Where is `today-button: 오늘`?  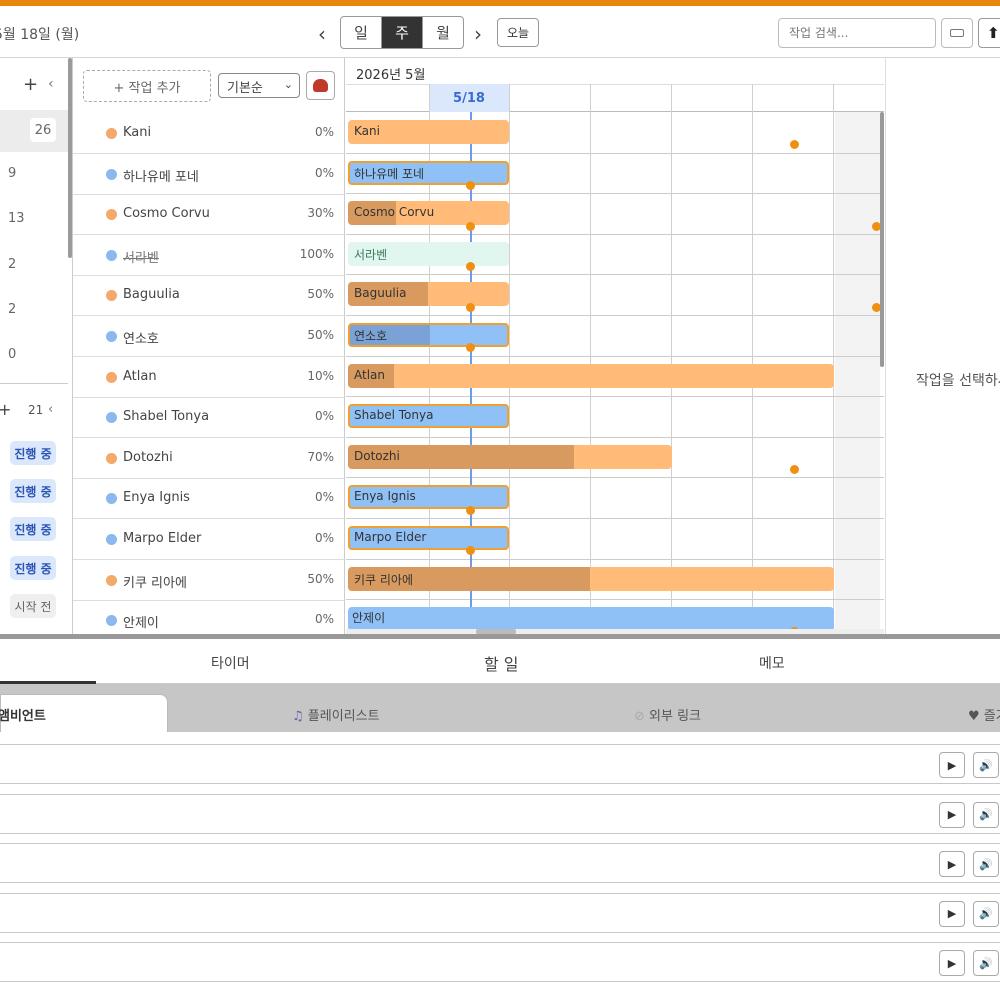 today-button: 오늘 is located at coordinates (518, 32).